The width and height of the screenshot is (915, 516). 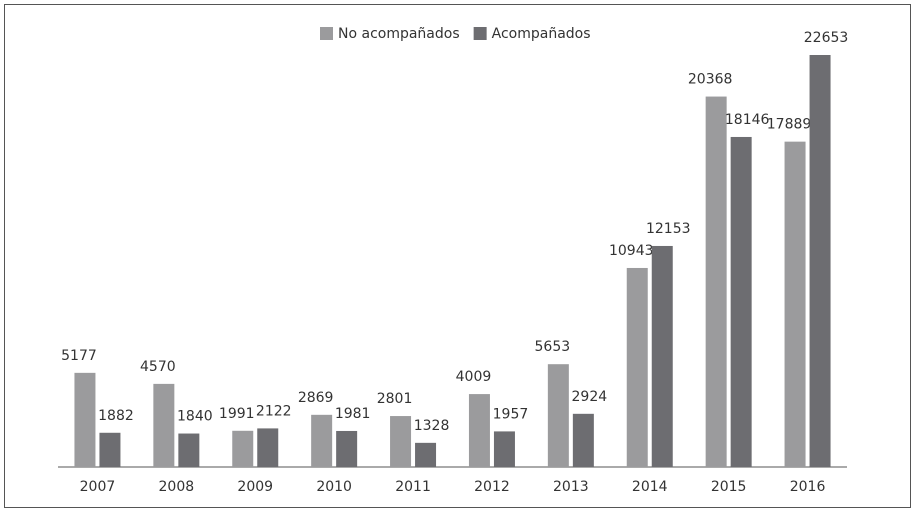 What do you see at coordinates (492, 487) in the screenshot?
I see `x-tick-label: 2012` at bounding box center [492, 487].